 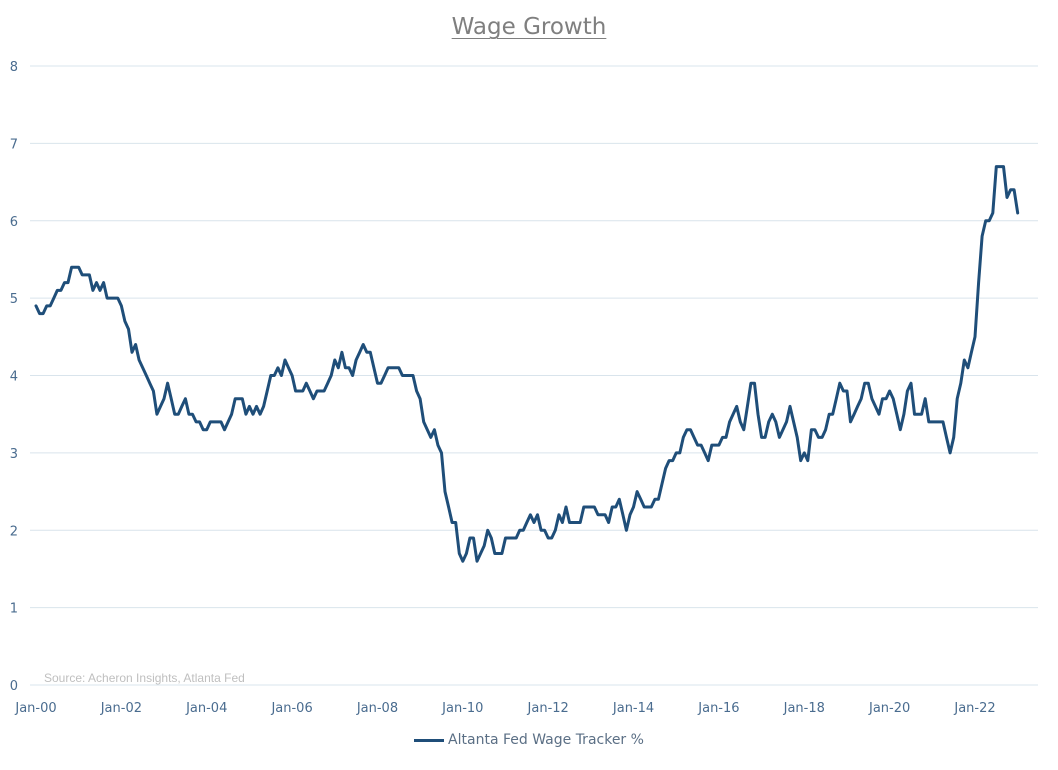 I want to click on y-tick-label: 0, so click(x=14, y=686).